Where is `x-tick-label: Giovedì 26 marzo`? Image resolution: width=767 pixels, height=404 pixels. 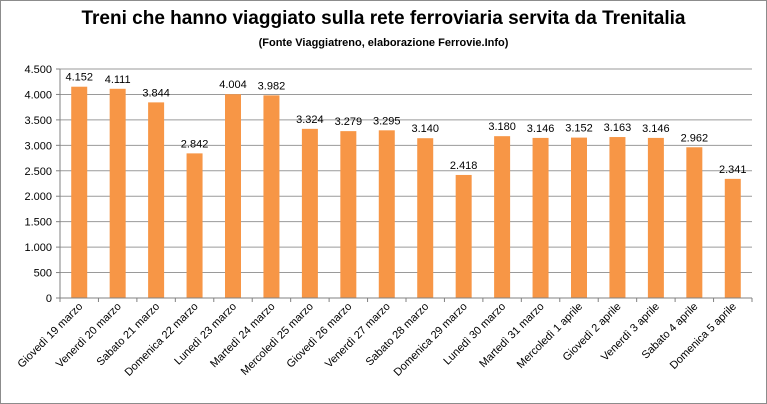 x-tick-label: Giovedì 26 marzo is located at coordinates (320, 336).